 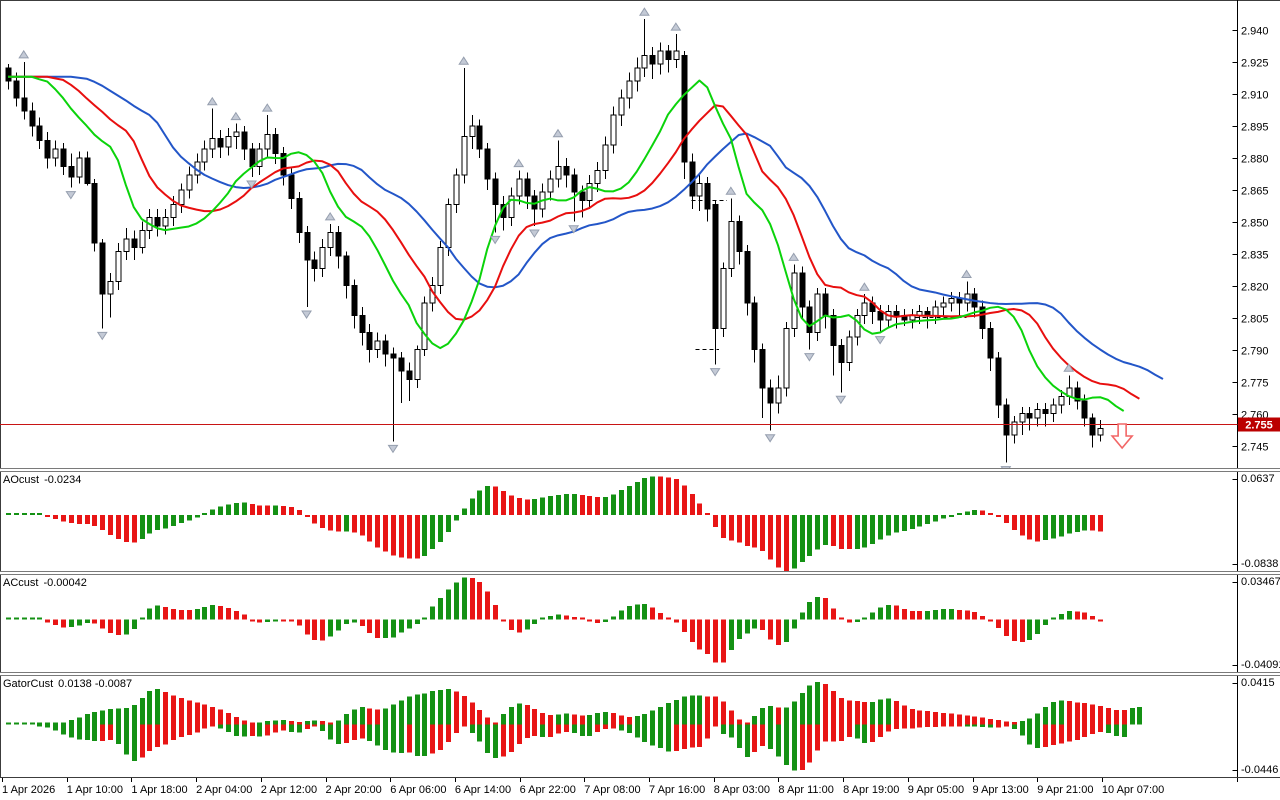 I want to click on ac-indicator-name: ACcust, so click(x=21, y=583).